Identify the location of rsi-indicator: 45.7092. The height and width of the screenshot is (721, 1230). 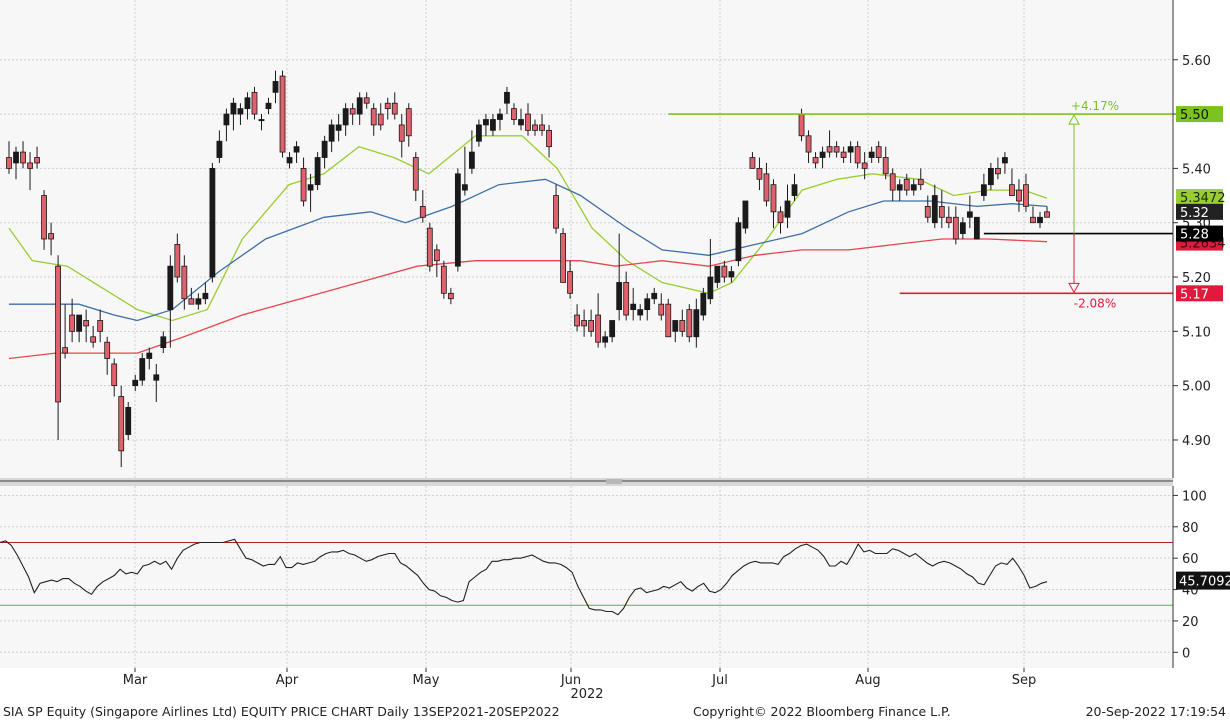
(615, 577).